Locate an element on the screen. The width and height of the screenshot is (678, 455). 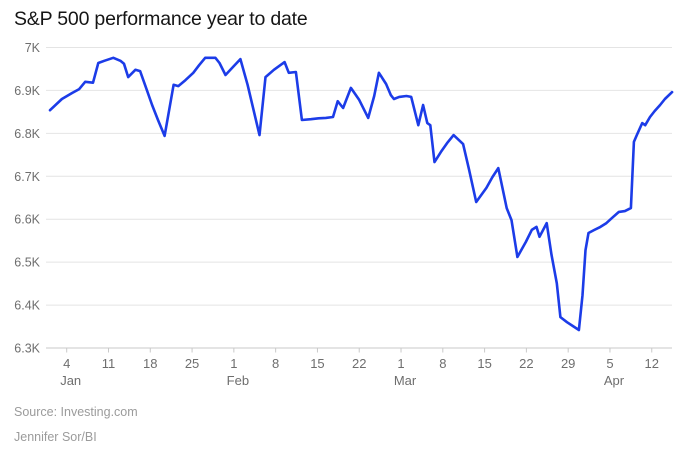
y-tick-label: 6.6K is located at coordinates (27, 220).